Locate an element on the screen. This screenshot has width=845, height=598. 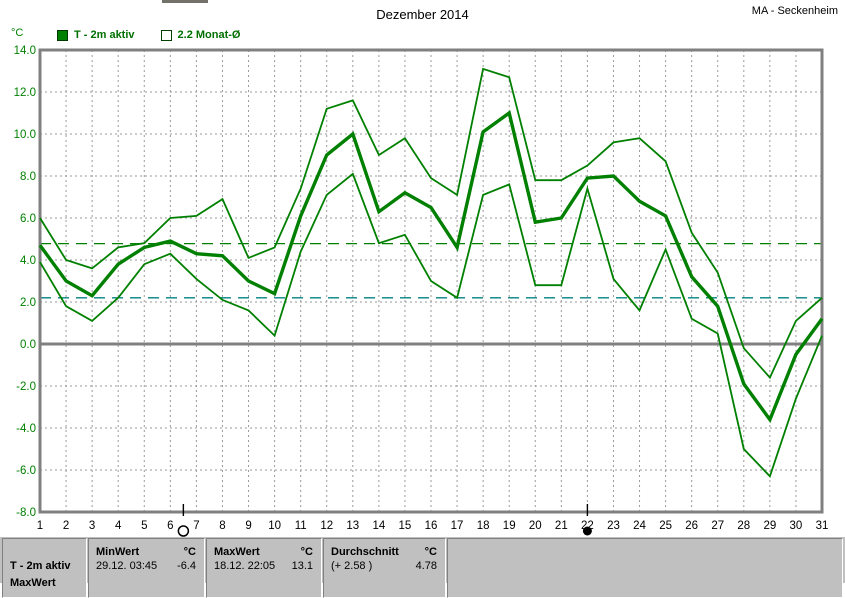
x-tick-label: 15 is located at coordinates (405, 526).